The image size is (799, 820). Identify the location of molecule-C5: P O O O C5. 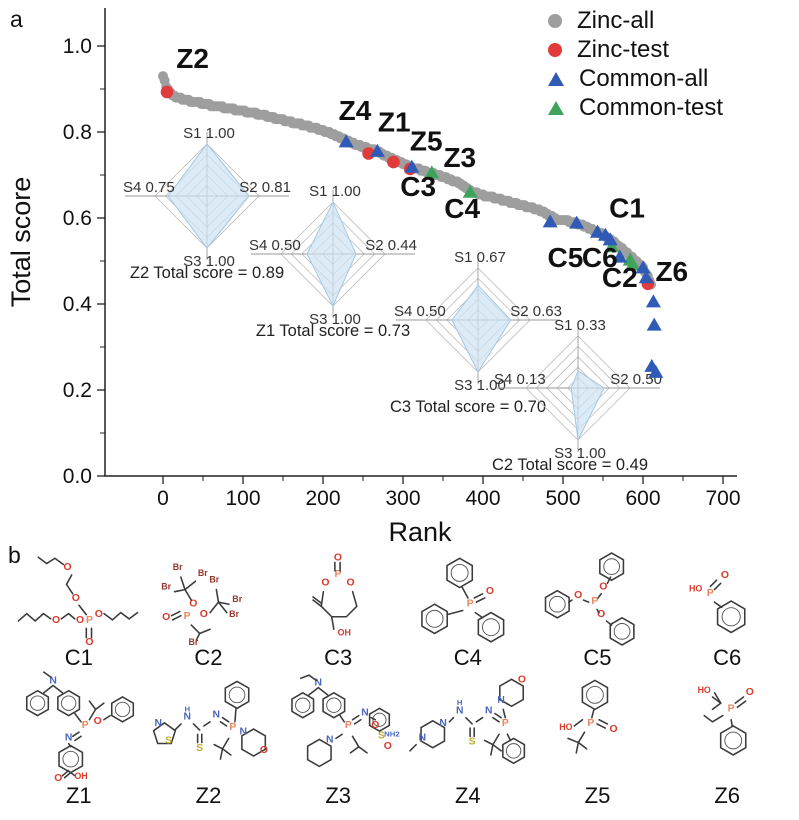
(598, 611).